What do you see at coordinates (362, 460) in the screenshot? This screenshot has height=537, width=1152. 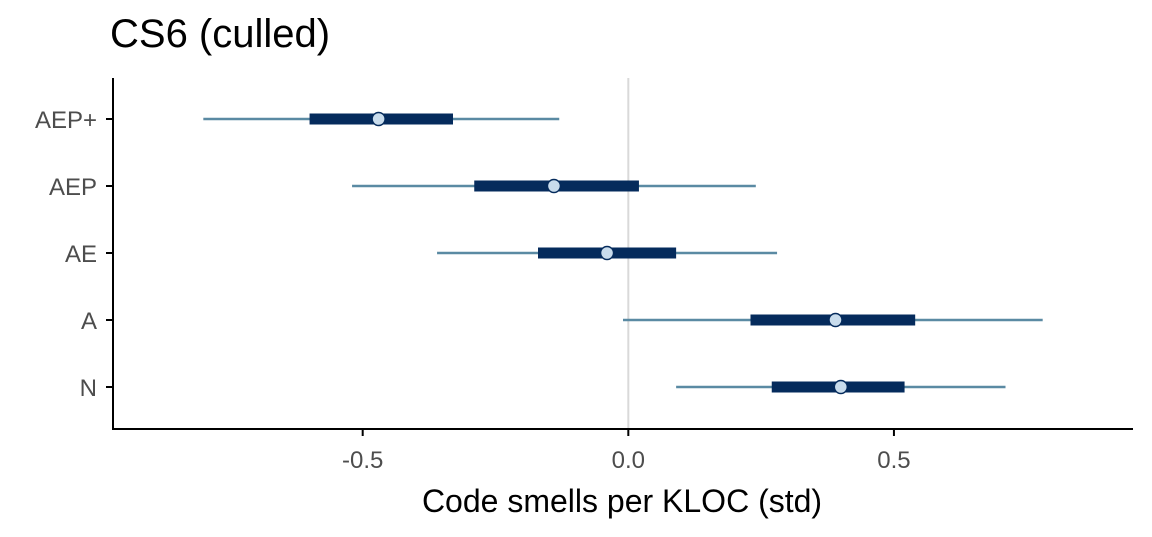 I see `x-tick-label: -0.5` at bounding box center [362, 460].